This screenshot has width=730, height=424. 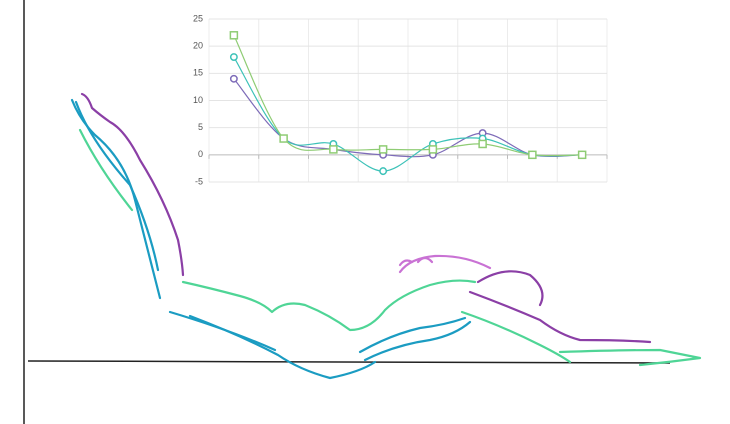 What do you see at coordinates (349, 362) in the screenshot?
I see `sketch-ground-line` at bounding box center [349, 362].